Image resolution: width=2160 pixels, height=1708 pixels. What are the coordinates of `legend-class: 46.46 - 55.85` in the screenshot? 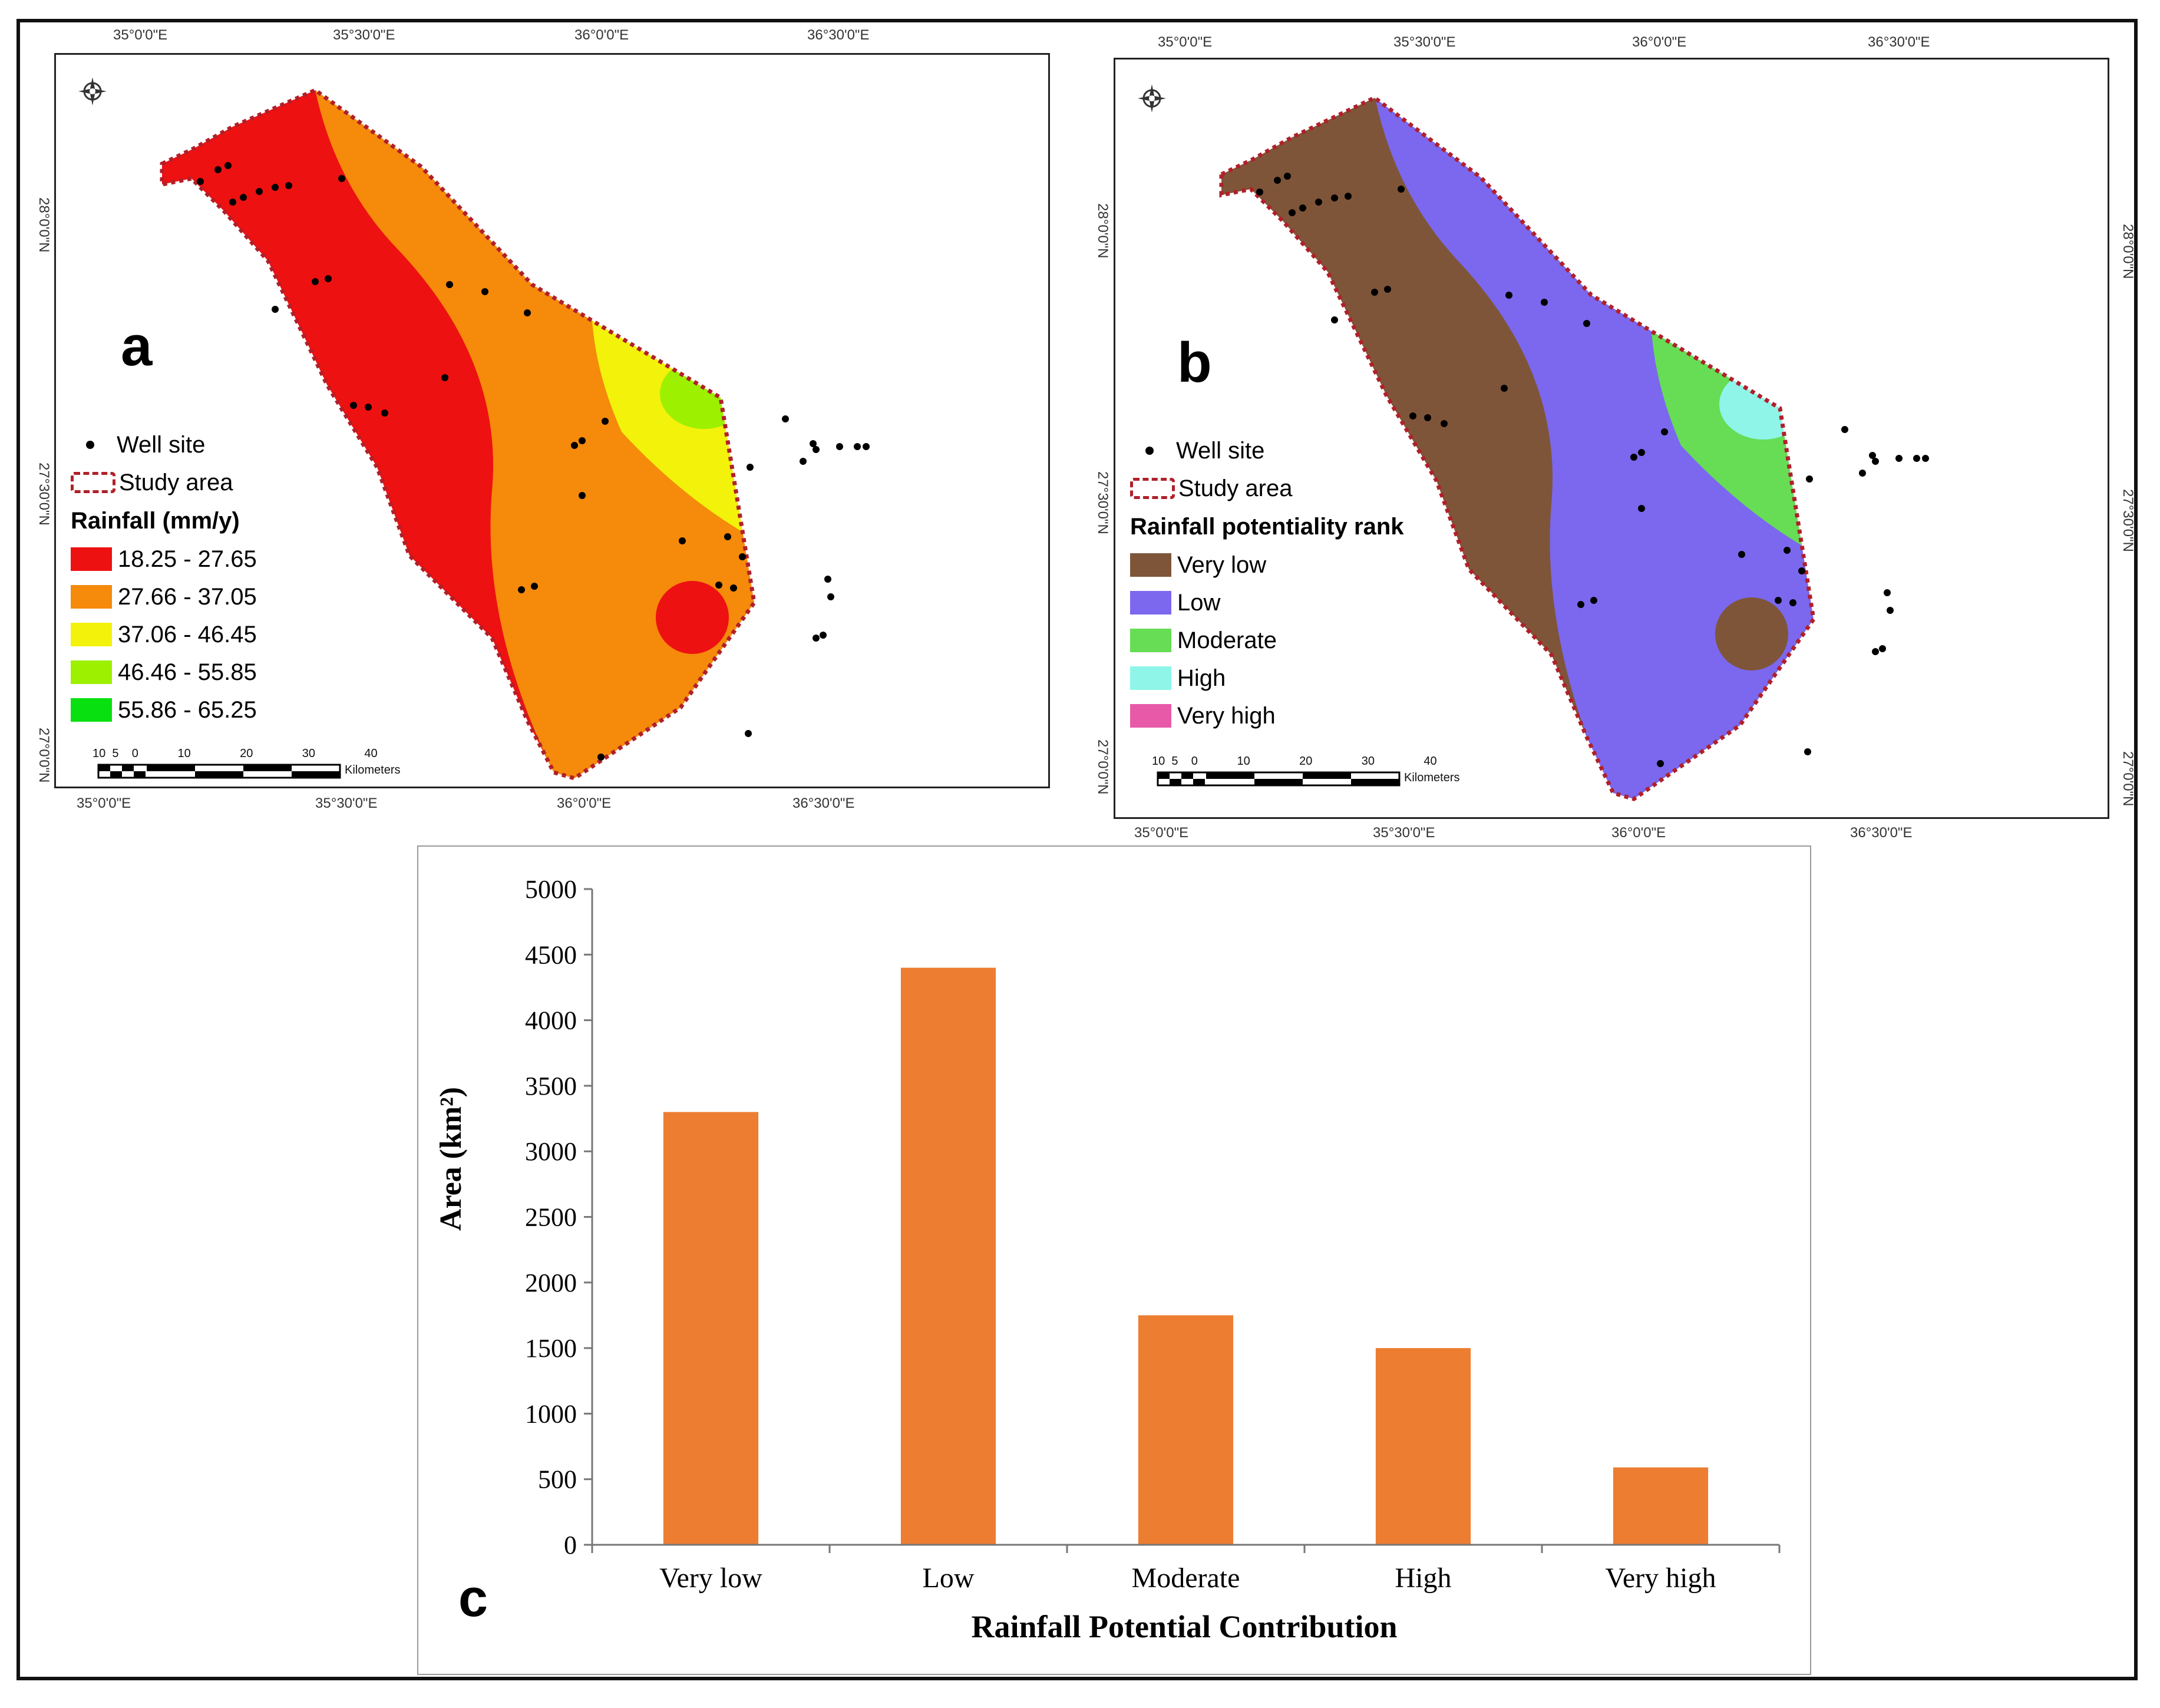 It's located at (187, 672).